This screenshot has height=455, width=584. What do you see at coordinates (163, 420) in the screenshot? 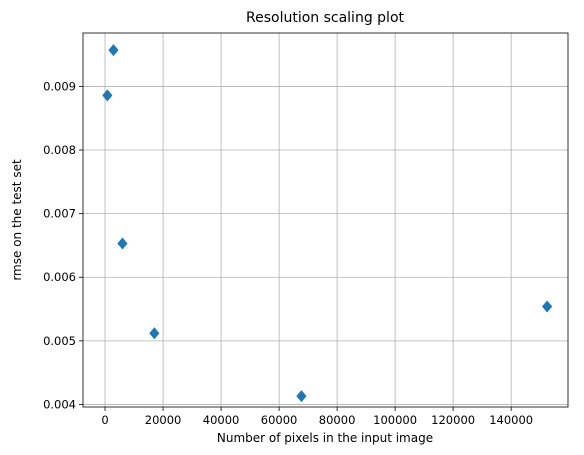
I see `x-tick-label: 20000` at bounding box center [163, 420].